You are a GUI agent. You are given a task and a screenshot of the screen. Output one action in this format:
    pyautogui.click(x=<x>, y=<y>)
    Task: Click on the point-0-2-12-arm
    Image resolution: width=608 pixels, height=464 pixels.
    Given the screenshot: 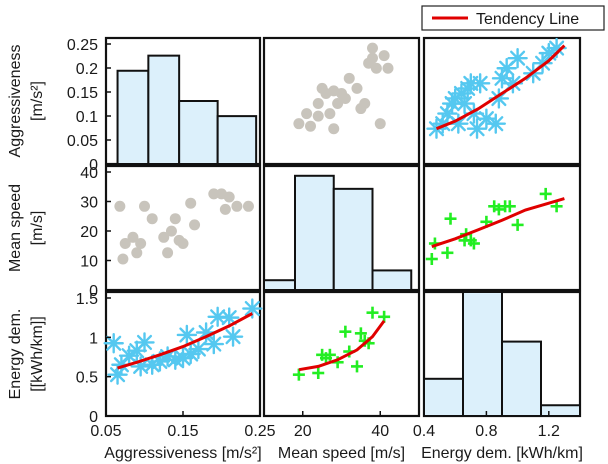 What is the action you would take?
    pyautogui.click(x=480, y=83)
    